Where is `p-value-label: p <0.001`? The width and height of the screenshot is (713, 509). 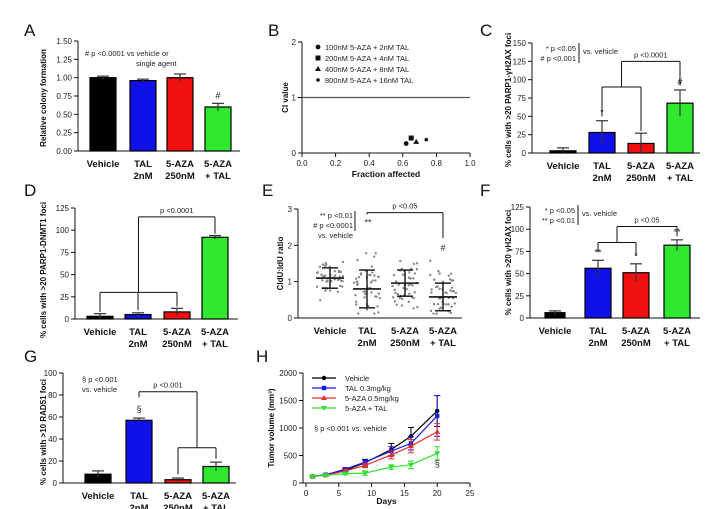 p-value-label: p <0.001 is located at coordinates (167, 385).